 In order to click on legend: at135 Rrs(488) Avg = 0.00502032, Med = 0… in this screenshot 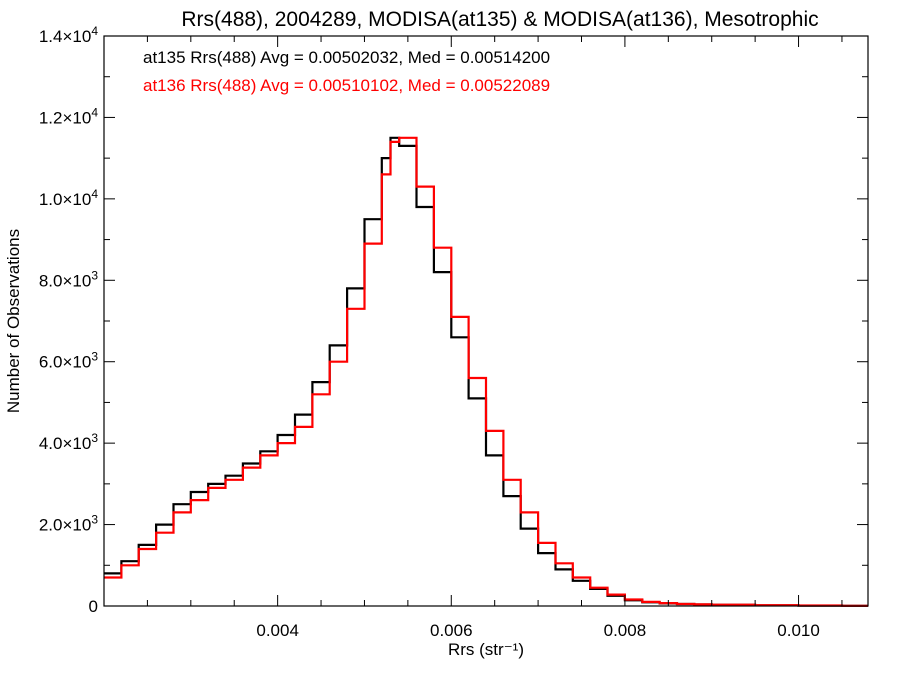, I will do `click(346, 71)`.